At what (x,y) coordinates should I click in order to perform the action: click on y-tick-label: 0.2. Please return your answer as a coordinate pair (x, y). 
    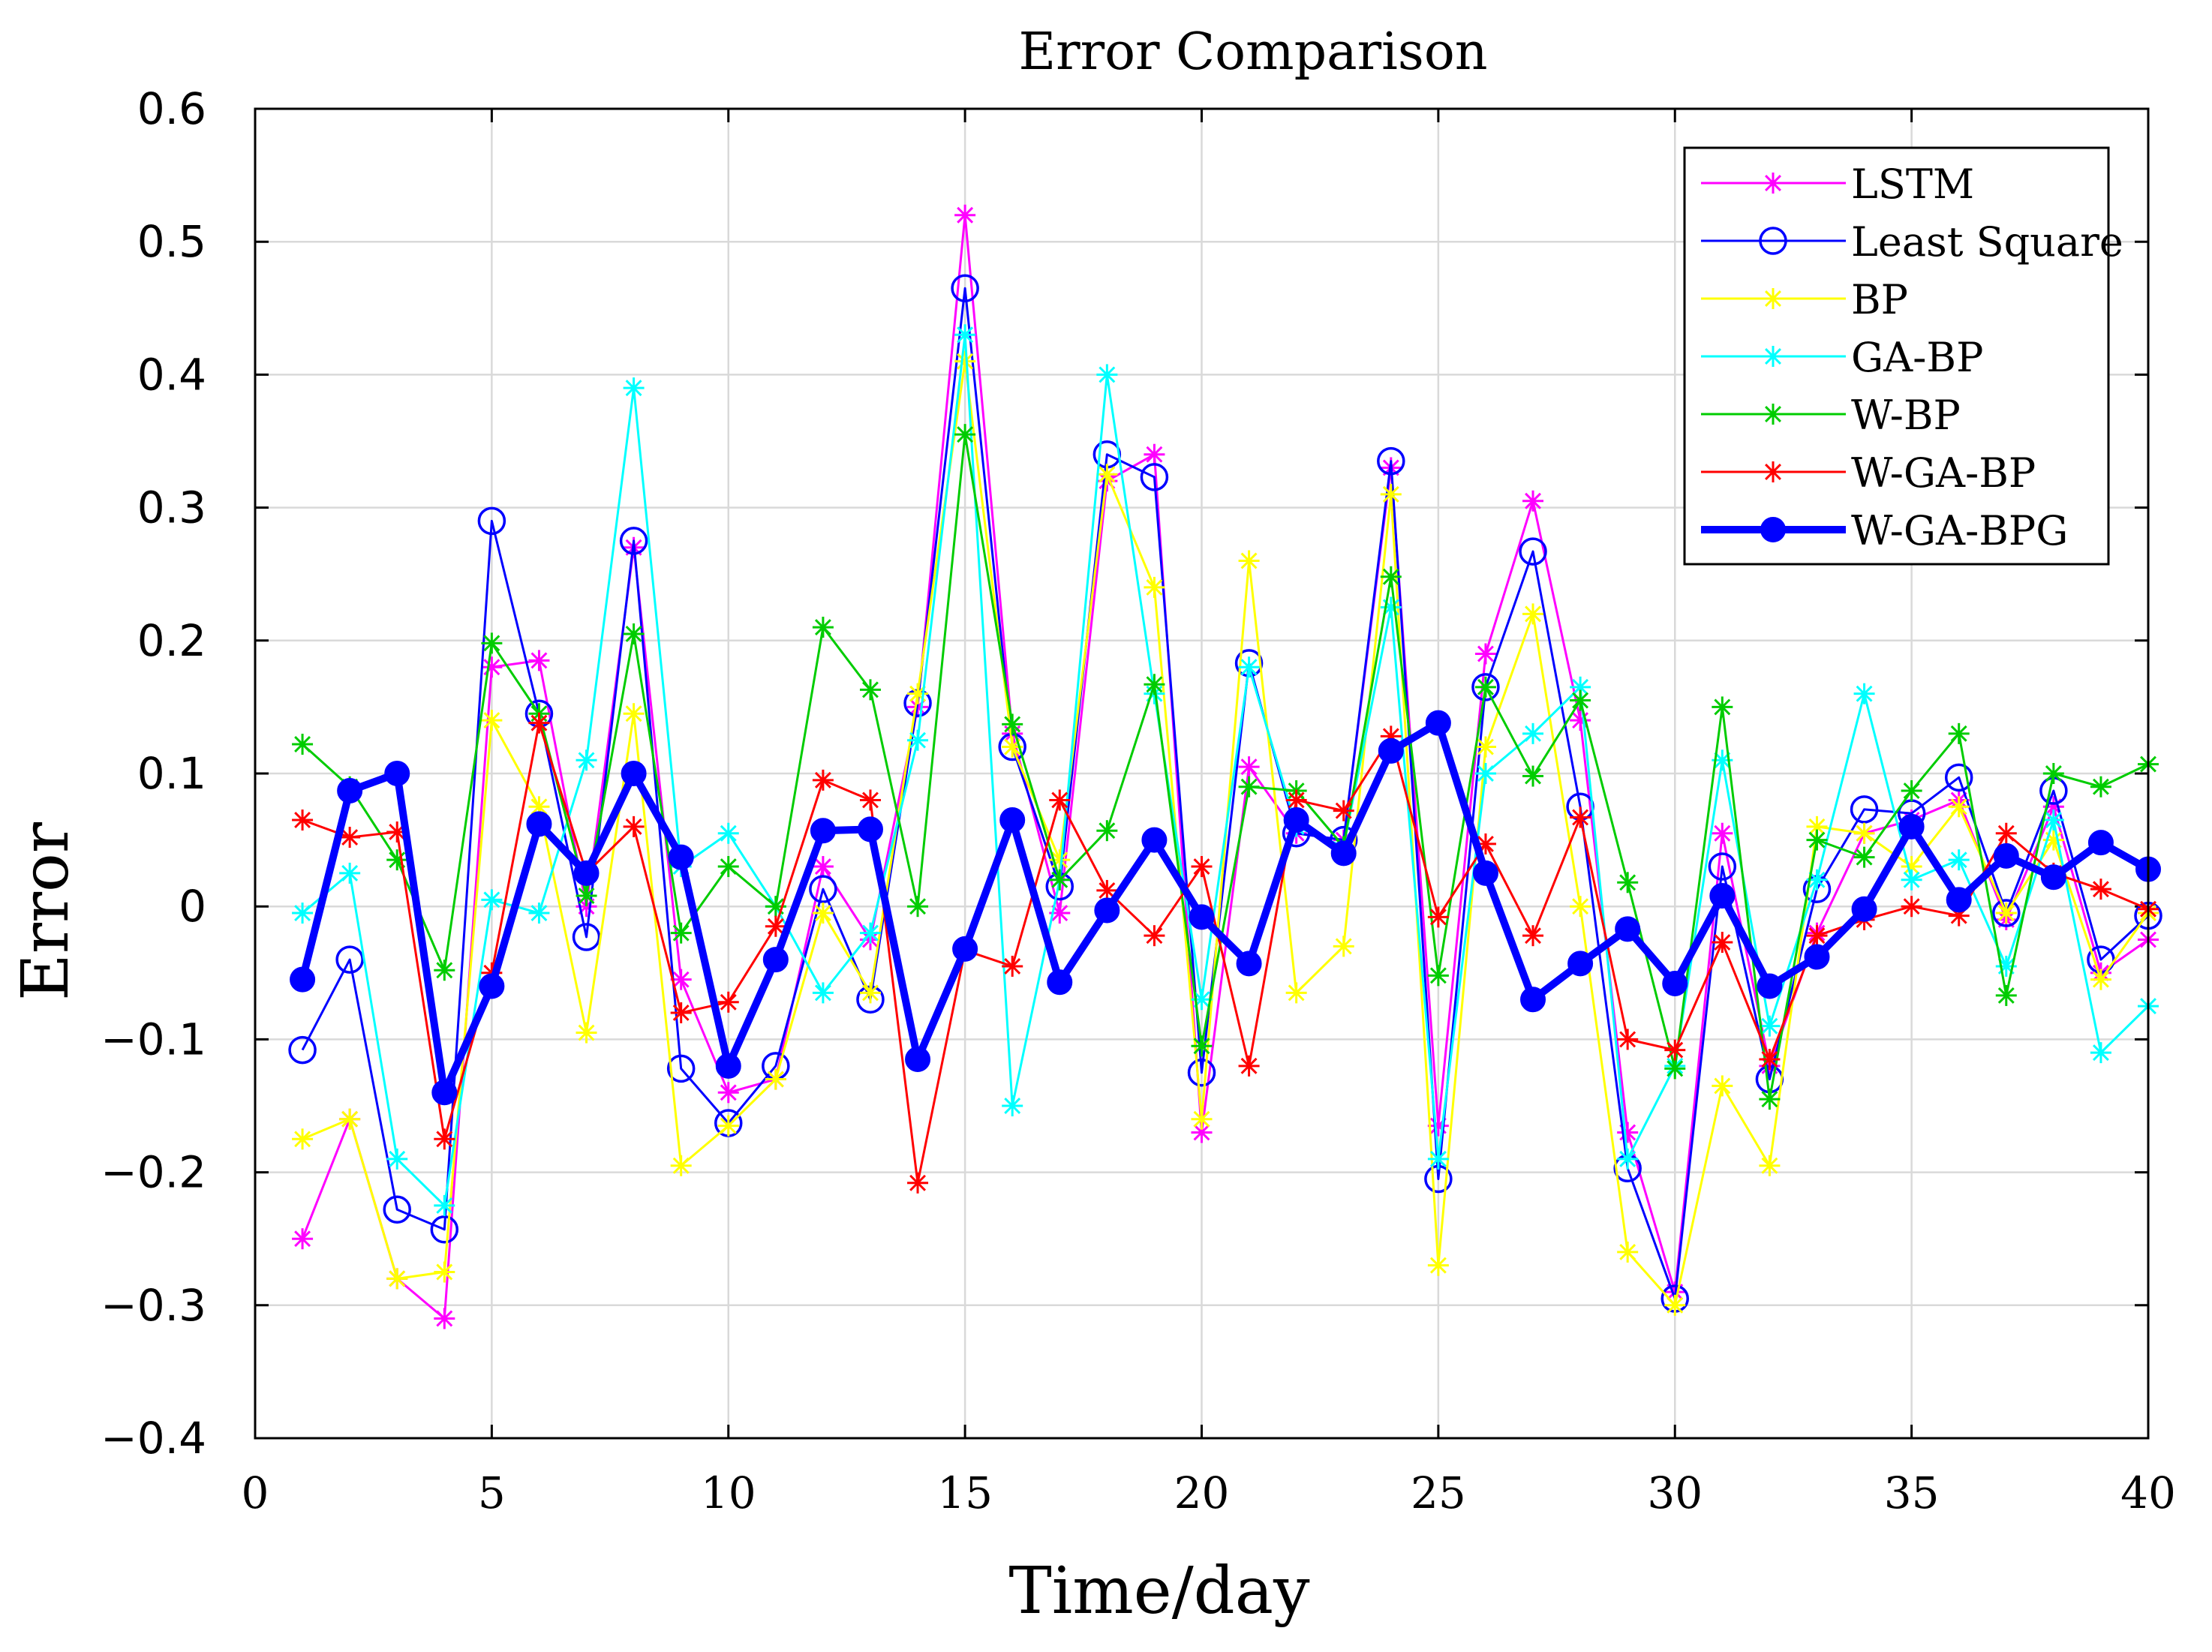
    Looking at the image, I should click on (171, 640).